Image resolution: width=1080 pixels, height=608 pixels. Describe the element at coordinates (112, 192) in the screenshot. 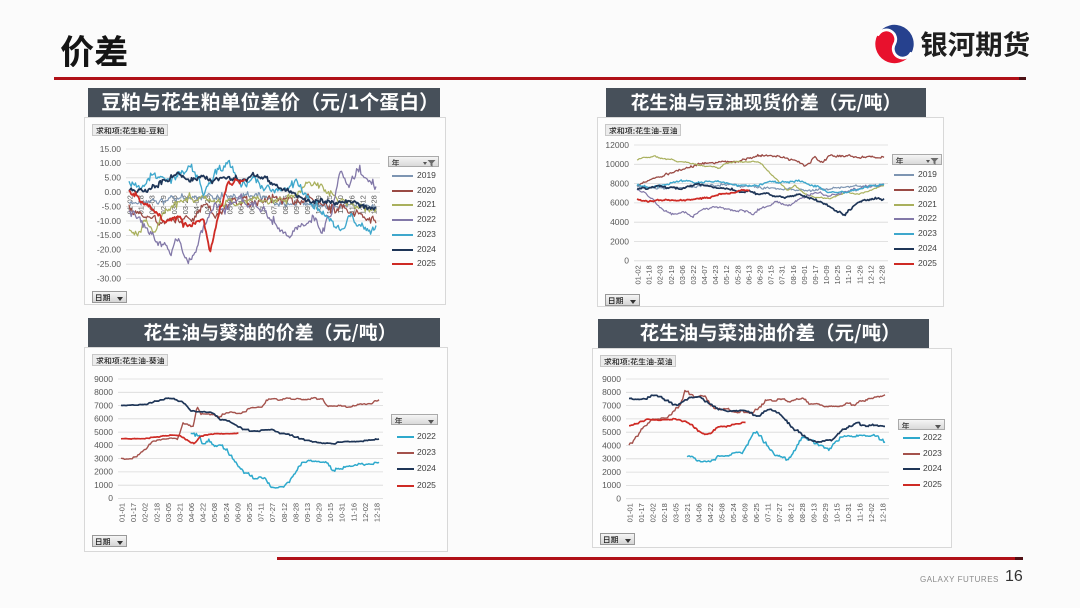

I see `svg-text: 0.00` at that location.